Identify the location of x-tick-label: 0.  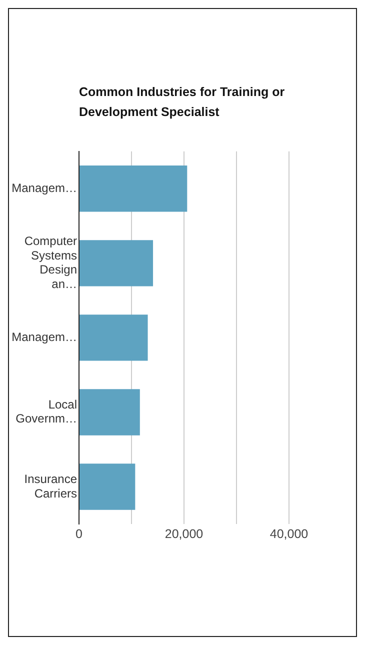
(79, 533).